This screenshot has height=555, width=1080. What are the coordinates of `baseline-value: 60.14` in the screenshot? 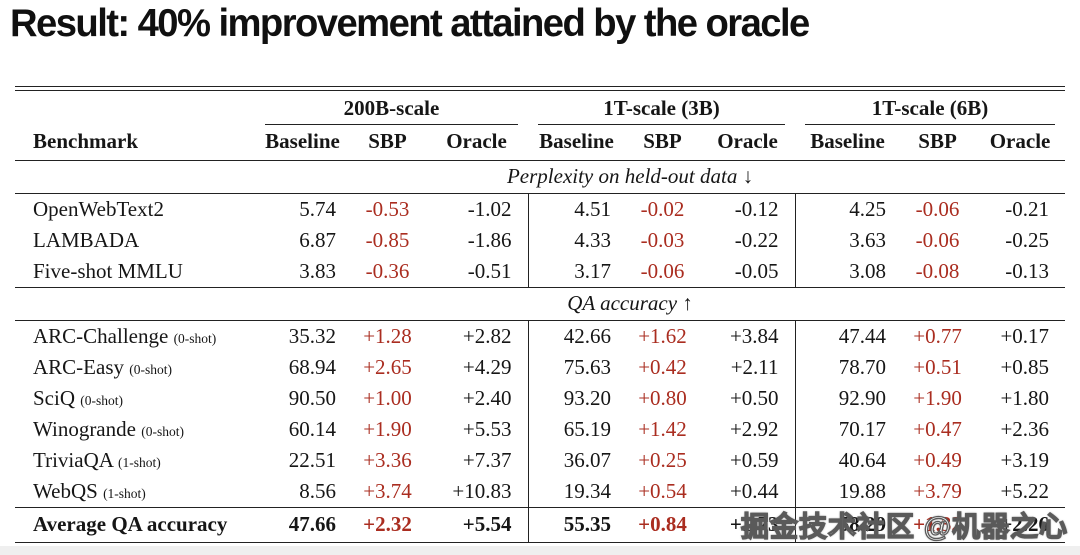 It's located at (312, 429).